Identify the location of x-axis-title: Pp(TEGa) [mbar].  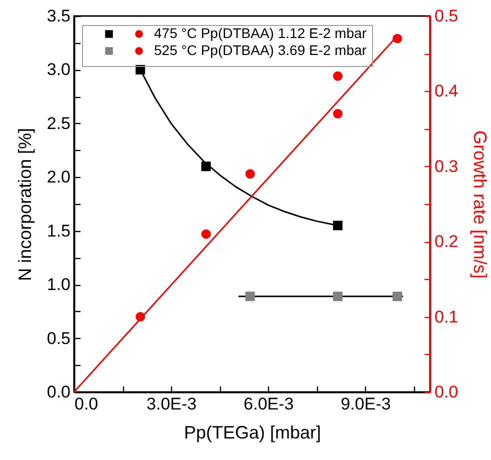
(253, 432).